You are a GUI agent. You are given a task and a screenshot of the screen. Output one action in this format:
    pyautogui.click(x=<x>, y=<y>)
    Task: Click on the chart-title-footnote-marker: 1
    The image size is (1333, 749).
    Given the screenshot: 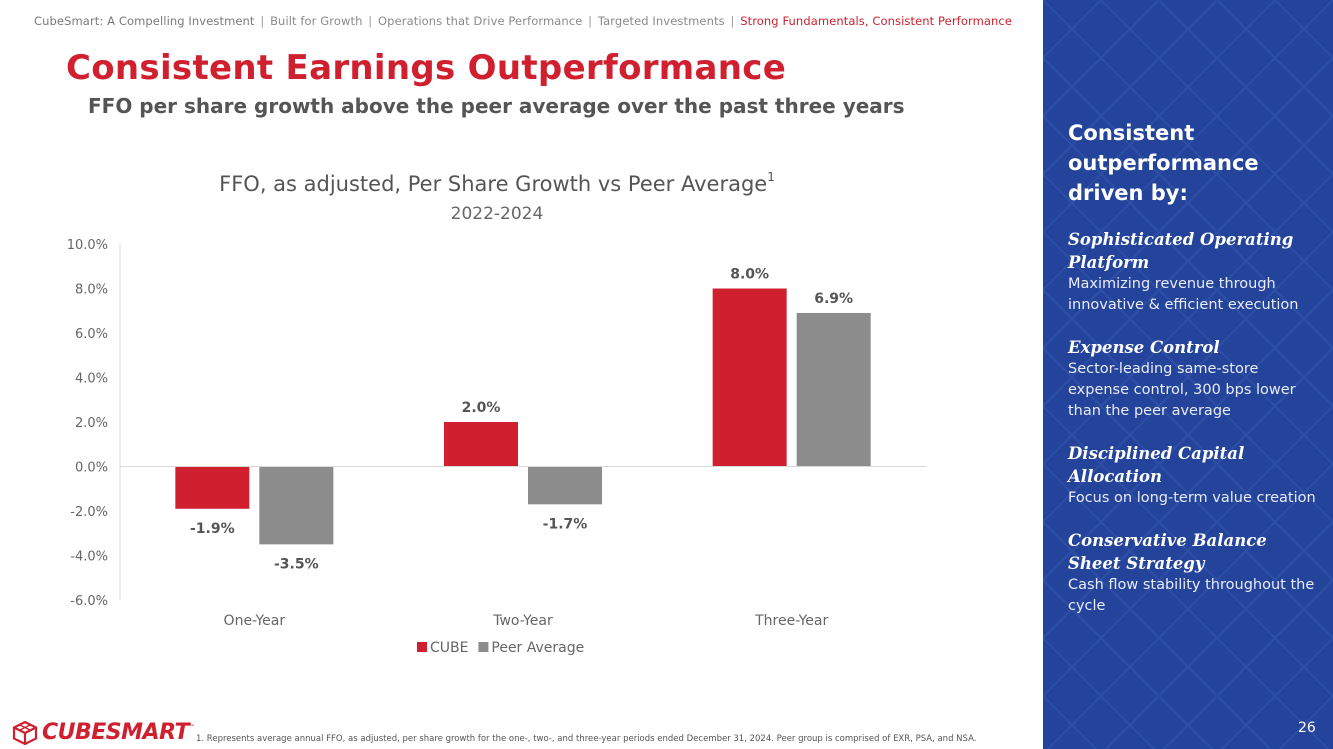 What is the action you would take?
    pyautogui.click(x=771, y=177)
    